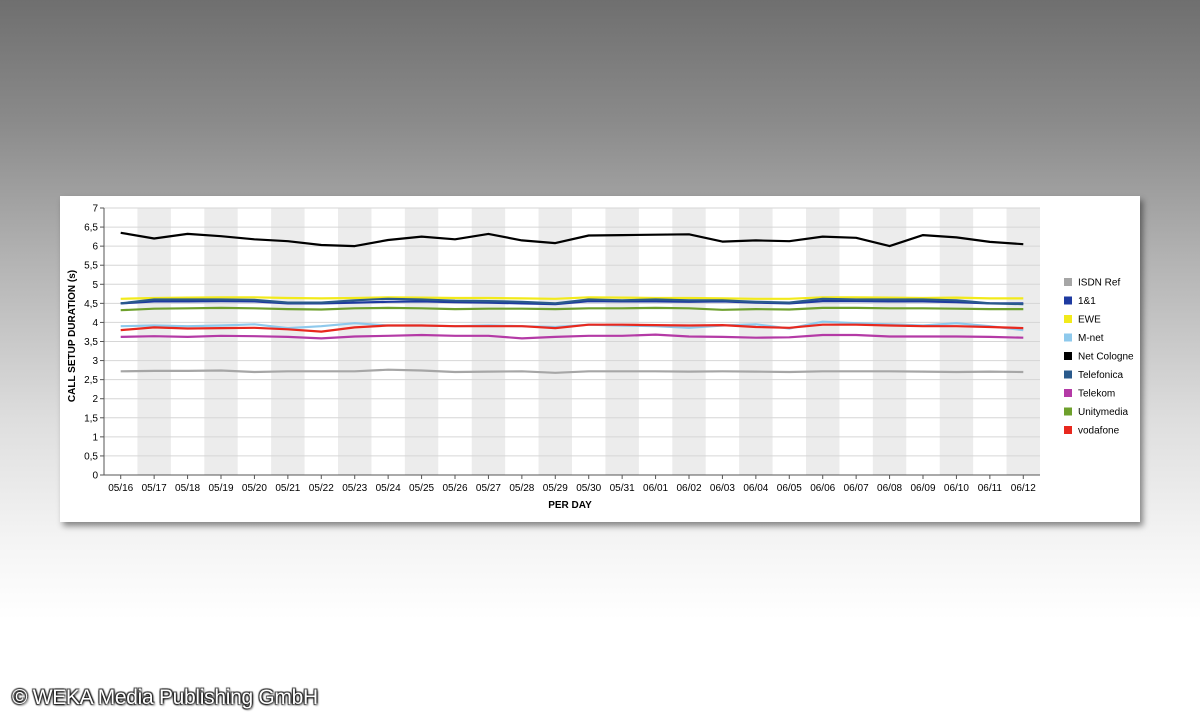 This screenshot has height=720, width=1200. What do you see at coordinates (95, 209) in the screenshot?
I see `y-tick-label: 7` at bounding box center [95, 209].